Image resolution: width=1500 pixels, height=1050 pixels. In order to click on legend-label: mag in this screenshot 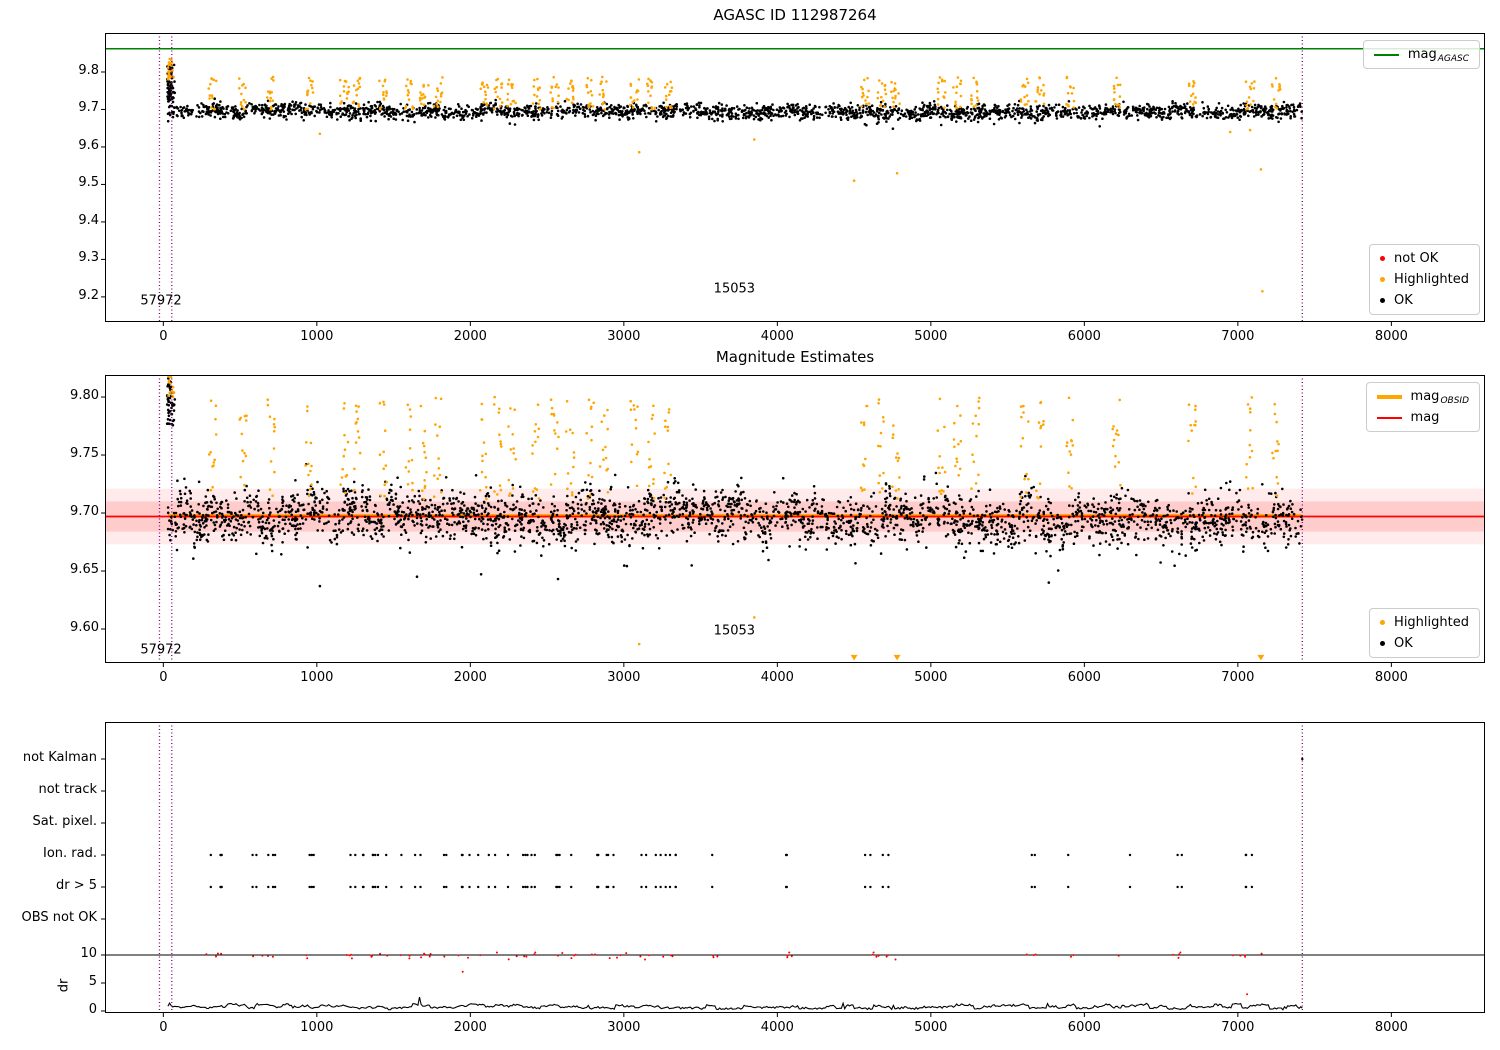, I will do `click(1425, 417)`.